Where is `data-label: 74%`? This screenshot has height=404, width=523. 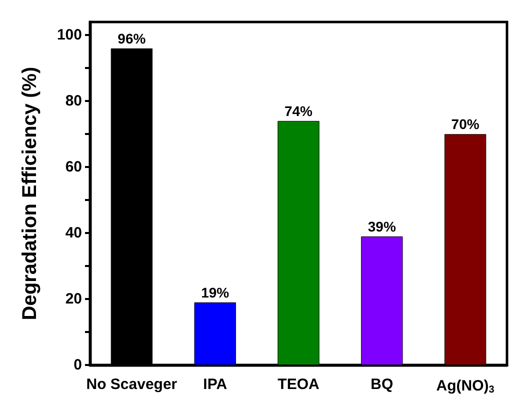
data-label: 74% is located at coordinates (299, 110).